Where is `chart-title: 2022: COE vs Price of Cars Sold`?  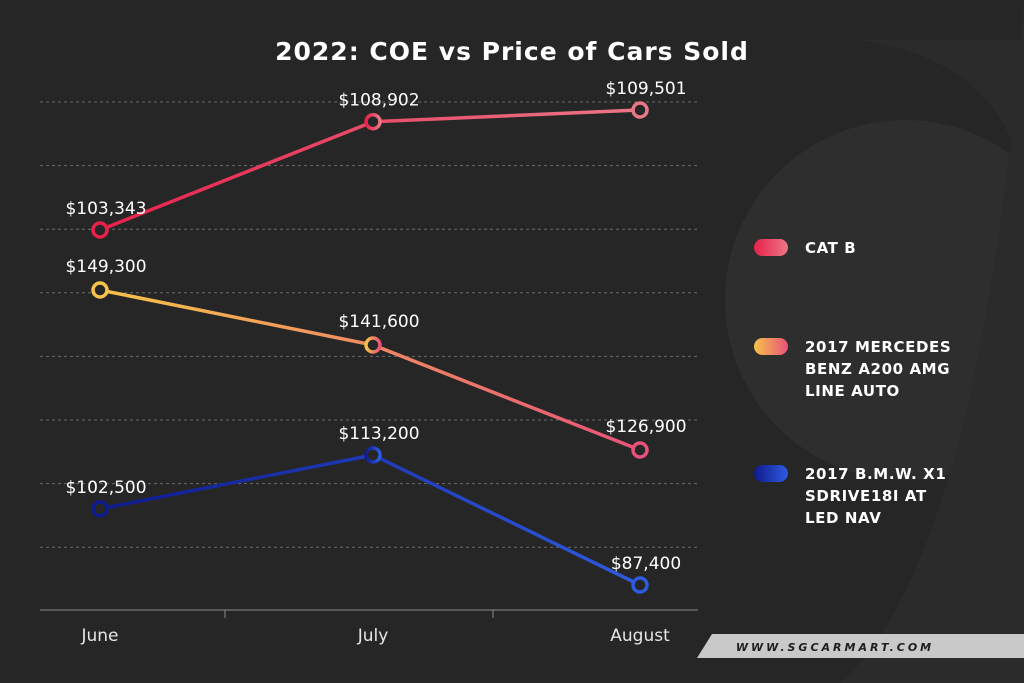 chart-title: 2022: COE vs Price of Cars Sold is located at coordinates (512, 51).